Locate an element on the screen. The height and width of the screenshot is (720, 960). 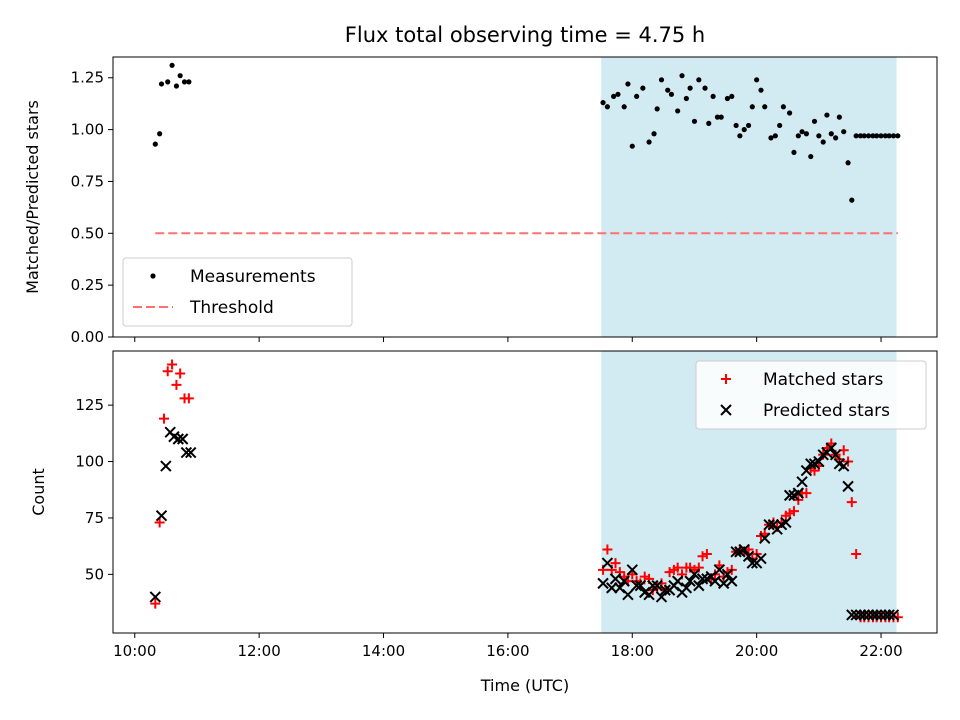
x-tick-label: 16:00 is located at coordinates (507, 651).